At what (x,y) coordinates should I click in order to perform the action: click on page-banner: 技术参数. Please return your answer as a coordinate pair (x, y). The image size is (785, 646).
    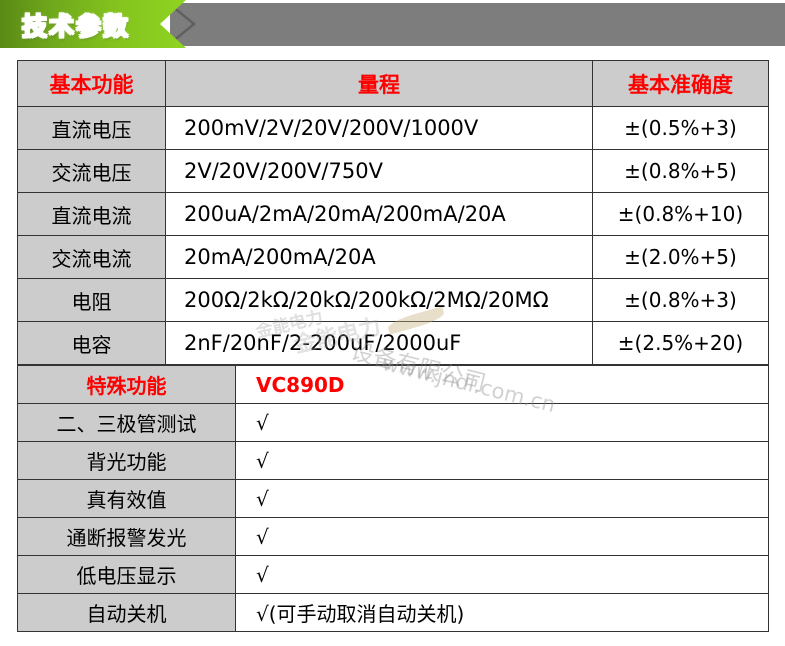
    Looking at the image, I should click on (392, 25).